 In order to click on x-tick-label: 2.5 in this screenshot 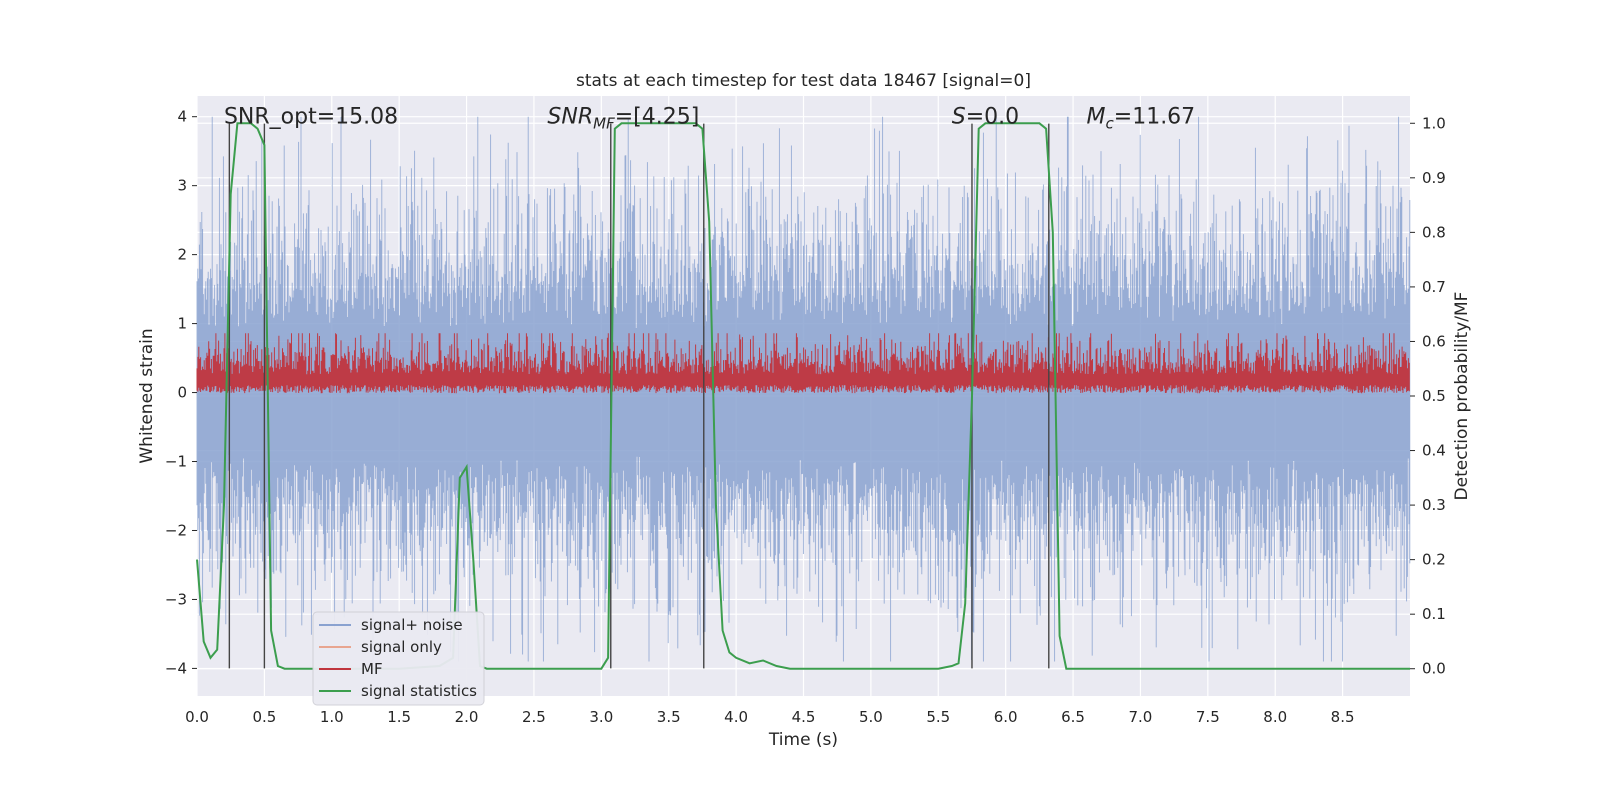, I will do `click(534, 717)`.